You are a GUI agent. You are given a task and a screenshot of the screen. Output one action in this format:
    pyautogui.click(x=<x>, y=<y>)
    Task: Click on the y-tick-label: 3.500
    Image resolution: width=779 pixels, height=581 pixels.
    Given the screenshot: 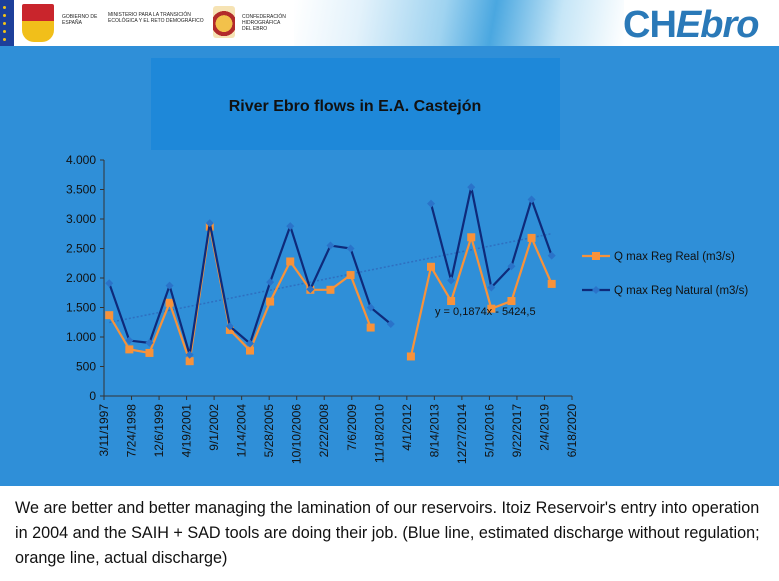 What is the action you would take?
    pyautogui.click(x=81, y=190)
    